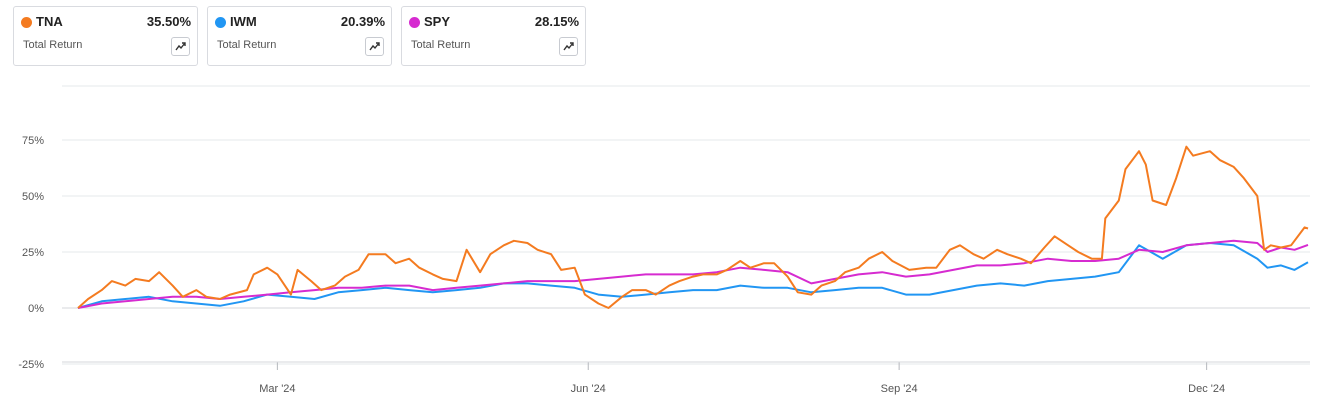 The height and width of the screenshot is (416, 1327). Describe the element at coordinates (243, 21) in the screenshot. I see `iwm-ticker: IWM` at that location.